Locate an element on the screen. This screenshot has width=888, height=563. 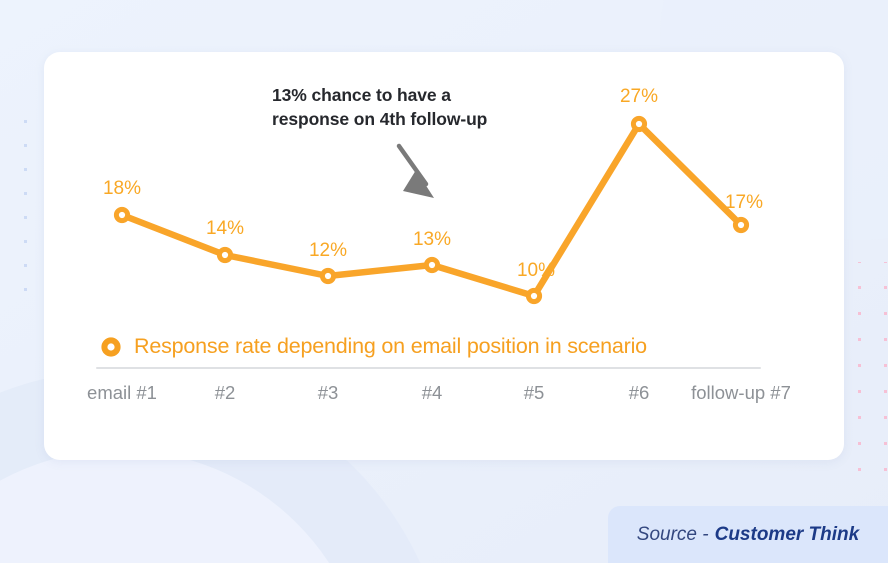
value-label-5: 10% is located at coordinates (536, 270).